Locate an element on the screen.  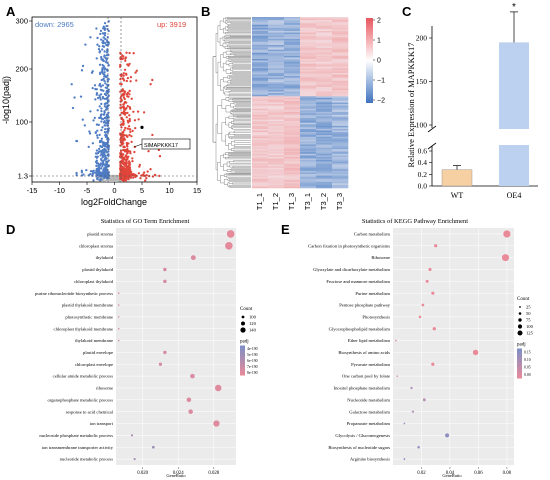
volcano-point-gene is located at coordinates (142, 127).